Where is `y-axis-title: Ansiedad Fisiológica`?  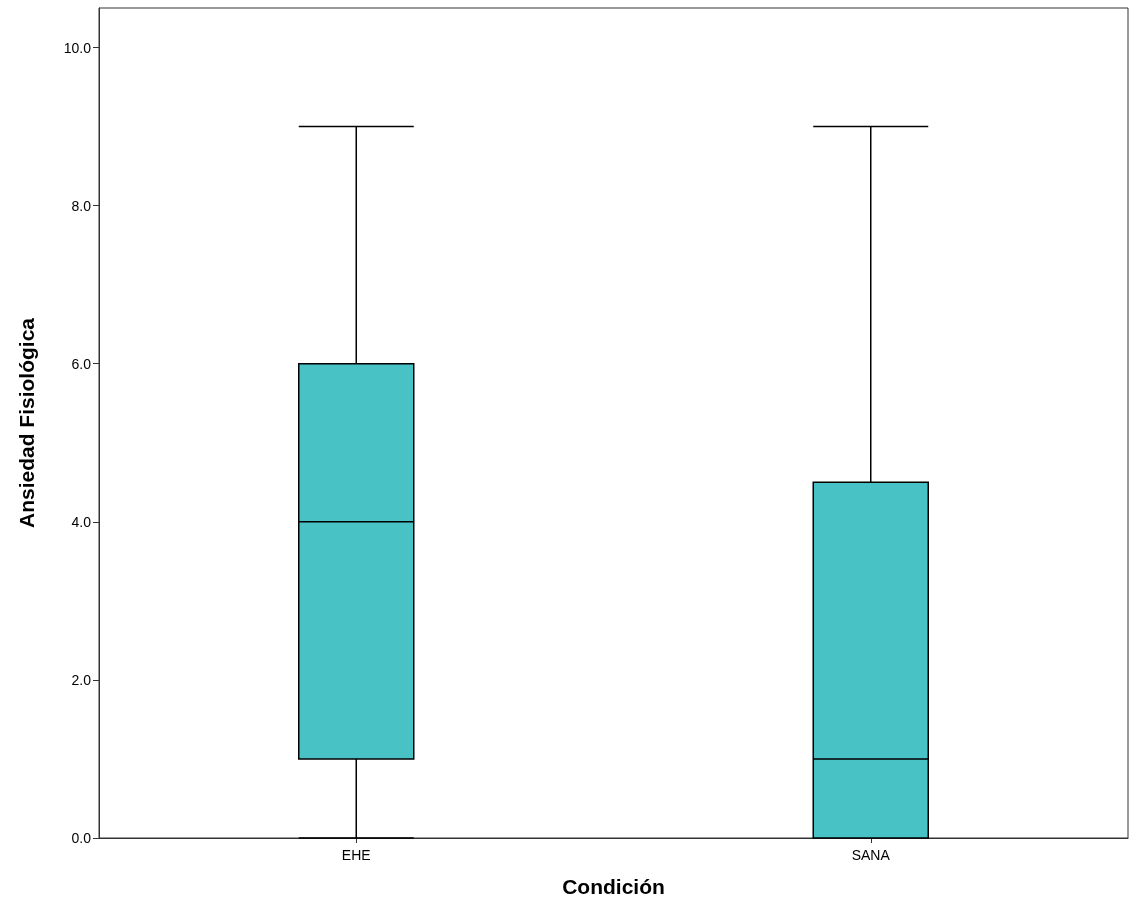
y-axis-title: Ansiedad Fisiológica is located at coordinates (26, 423).